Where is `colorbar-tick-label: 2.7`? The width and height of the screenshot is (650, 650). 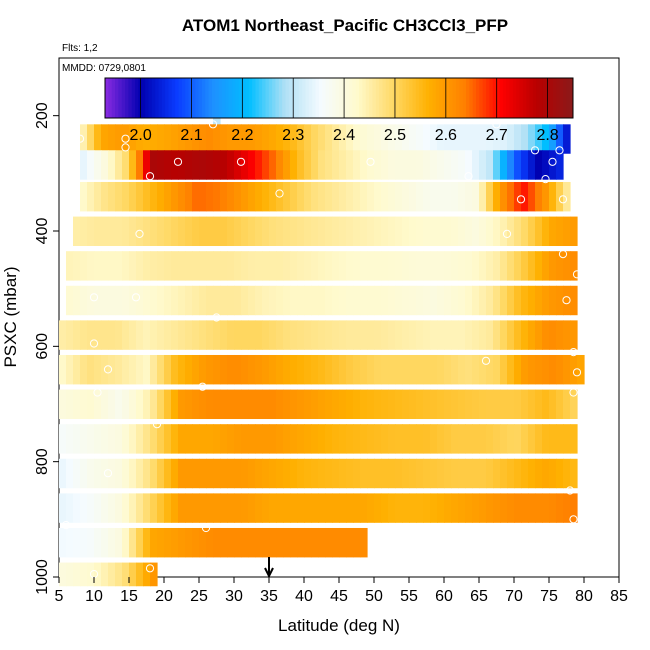
colorbar-tick-label: 2.7 is located at coordinates (497, 135).